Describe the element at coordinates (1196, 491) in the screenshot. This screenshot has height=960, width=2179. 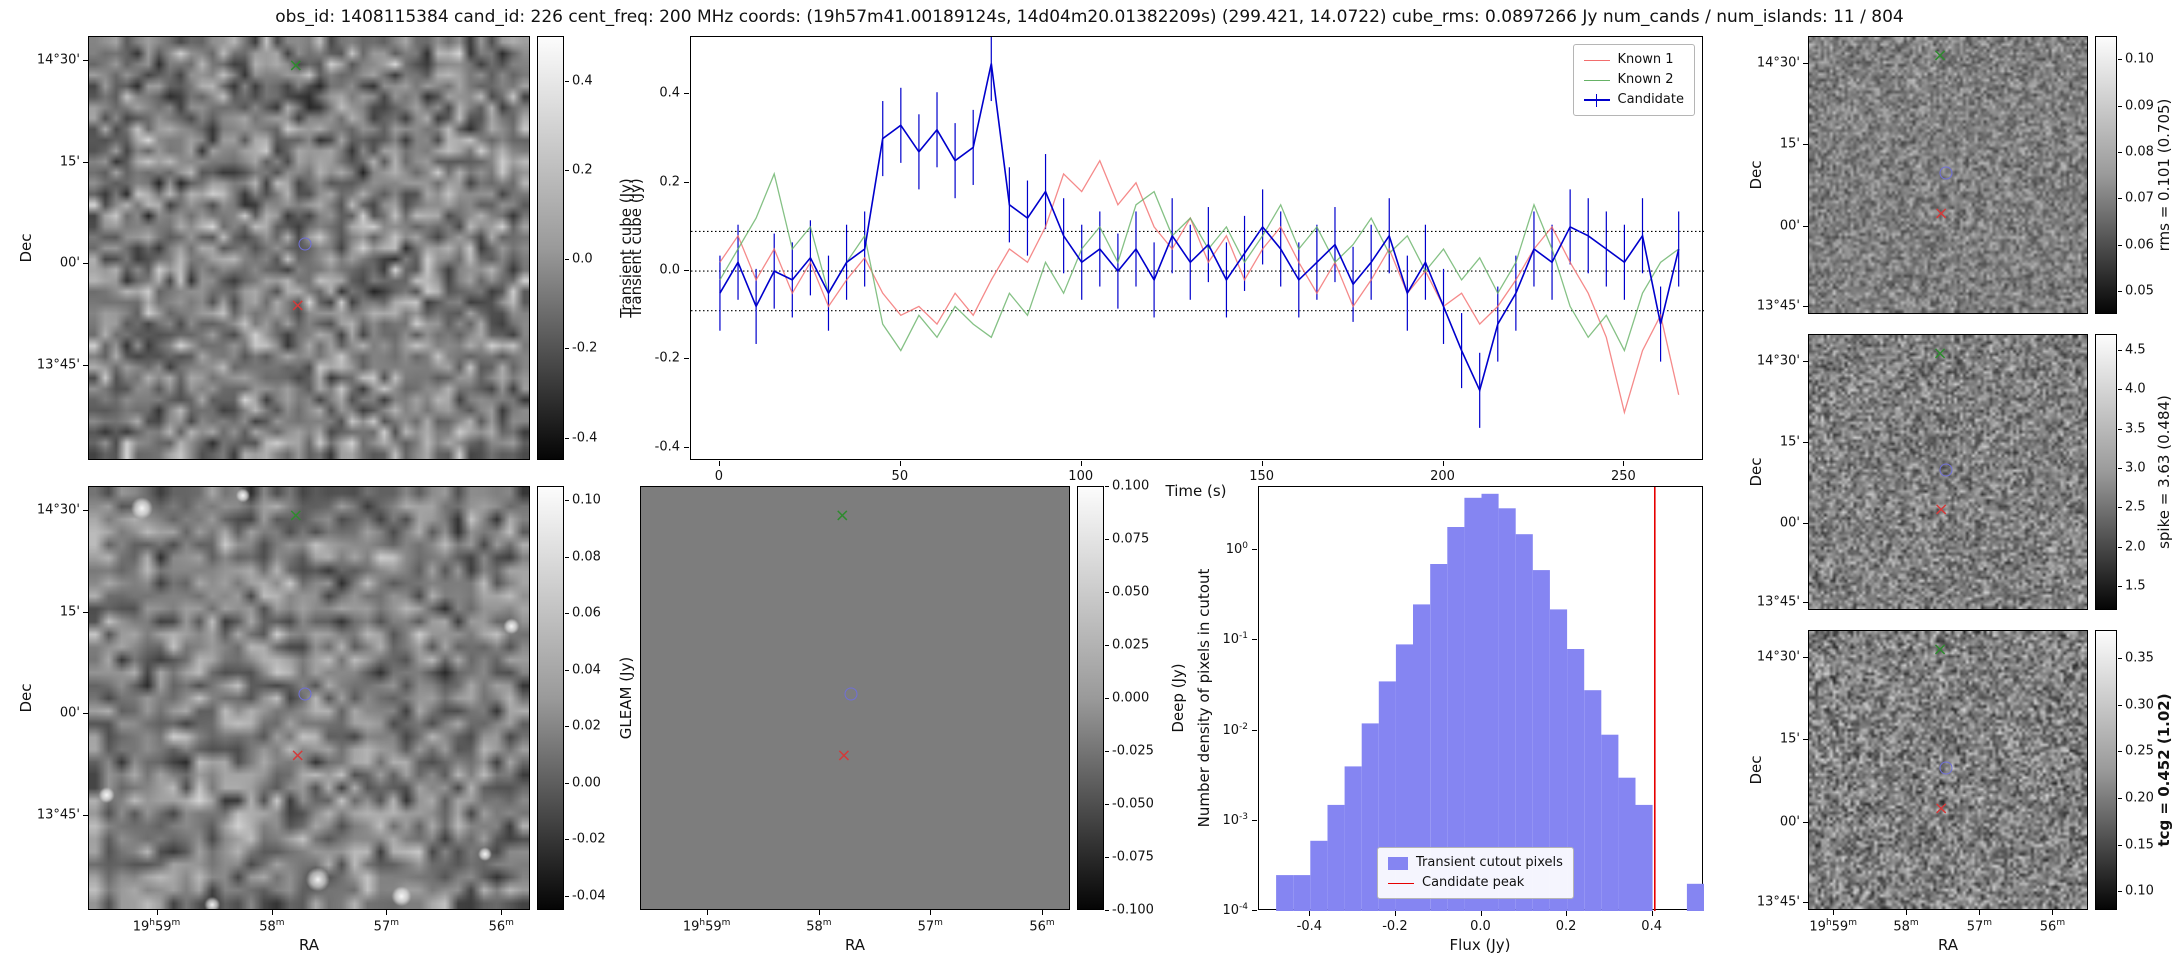
I see `lightcurve-x-axis-label: Time (s)` at that location.